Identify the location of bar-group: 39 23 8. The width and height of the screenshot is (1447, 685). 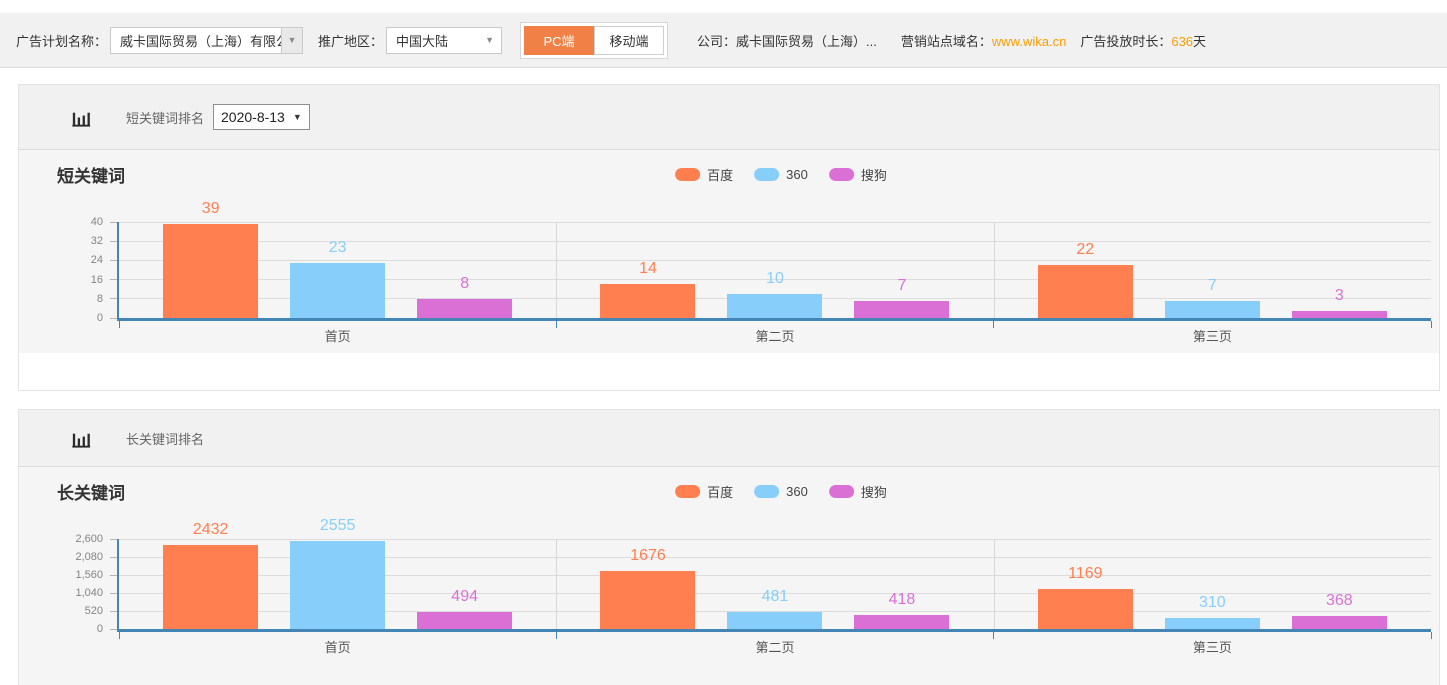
(337, 259).